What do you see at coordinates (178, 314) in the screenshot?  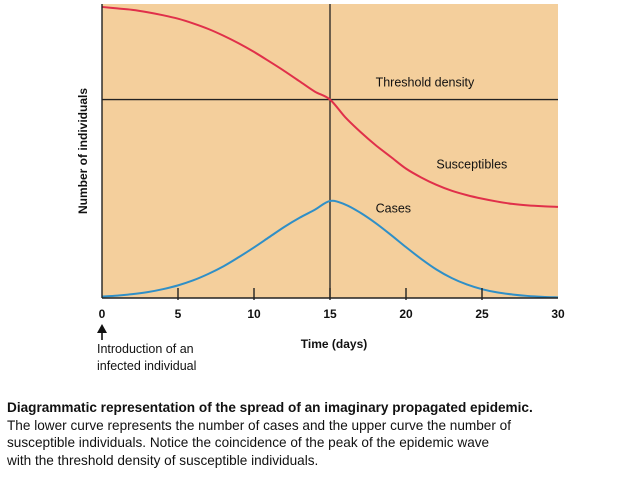 I see `x-tick-label: 5` at bounding box center [178, 314].